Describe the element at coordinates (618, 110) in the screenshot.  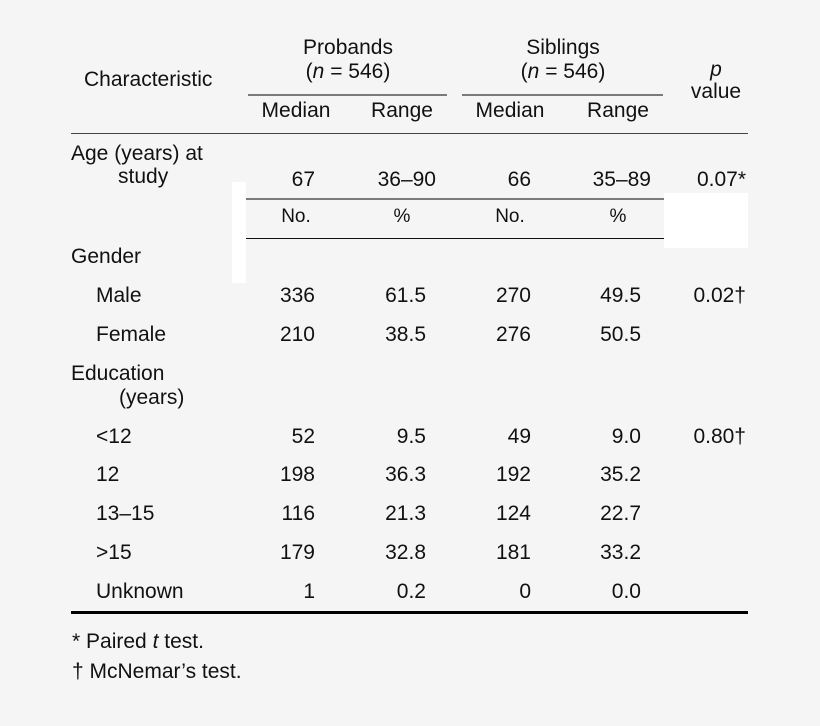
I see `header-sub-range-siblings: Range` at that location.